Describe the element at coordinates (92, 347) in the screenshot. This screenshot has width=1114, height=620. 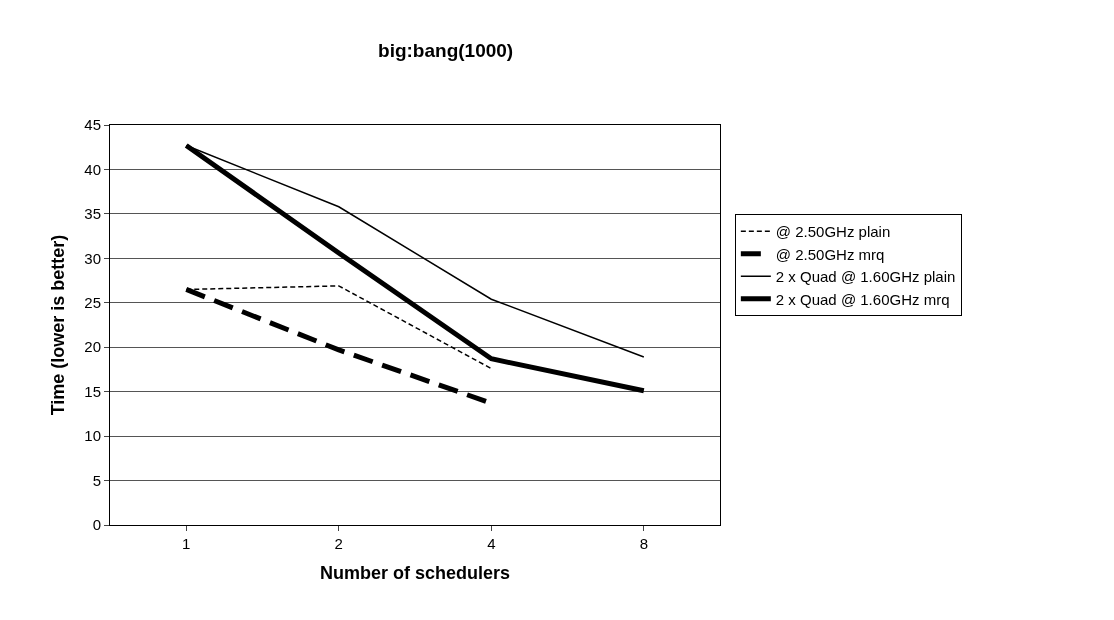
I see `y-tick-label: 20` at that location.